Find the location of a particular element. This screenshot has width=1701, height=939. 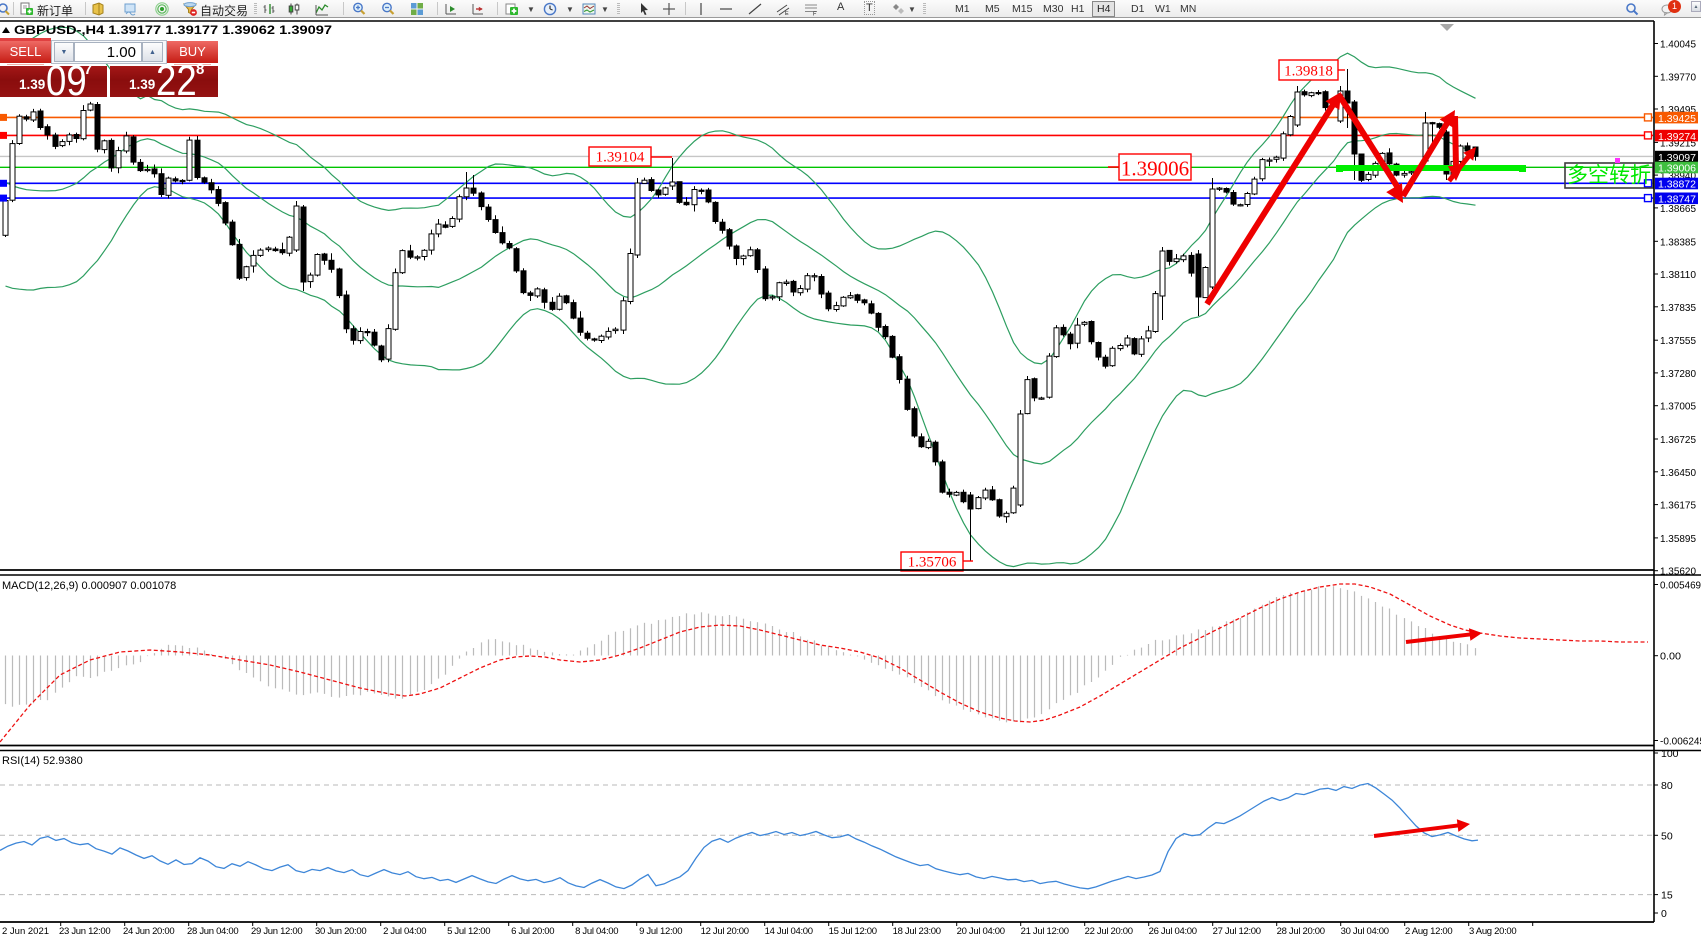

svg-text:MACD(12,26,9) 0.000907 0.00107: MACD(12,26,9) 0.000907 0.001078 is located at coordinates (89, 586).